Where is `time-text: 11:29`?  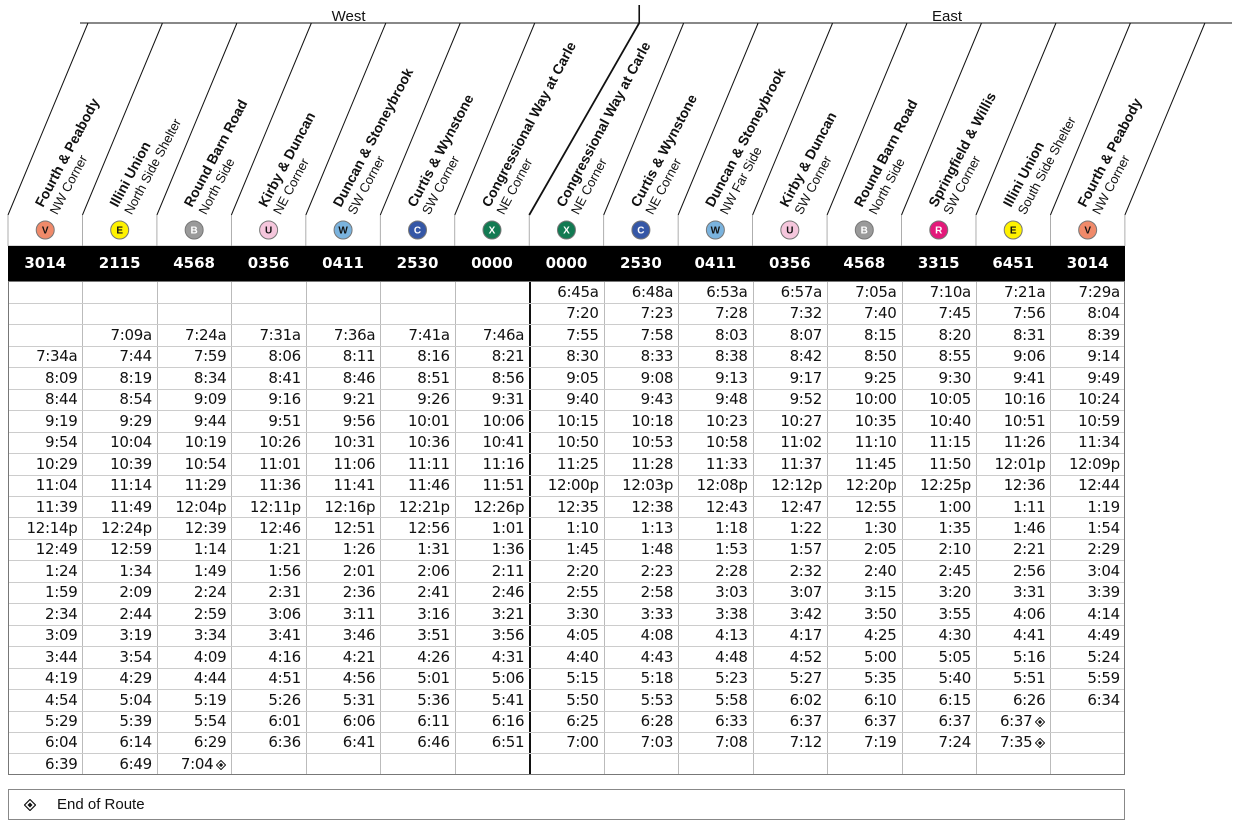
time-text: 11:29 is located at coordinates (205, 485).